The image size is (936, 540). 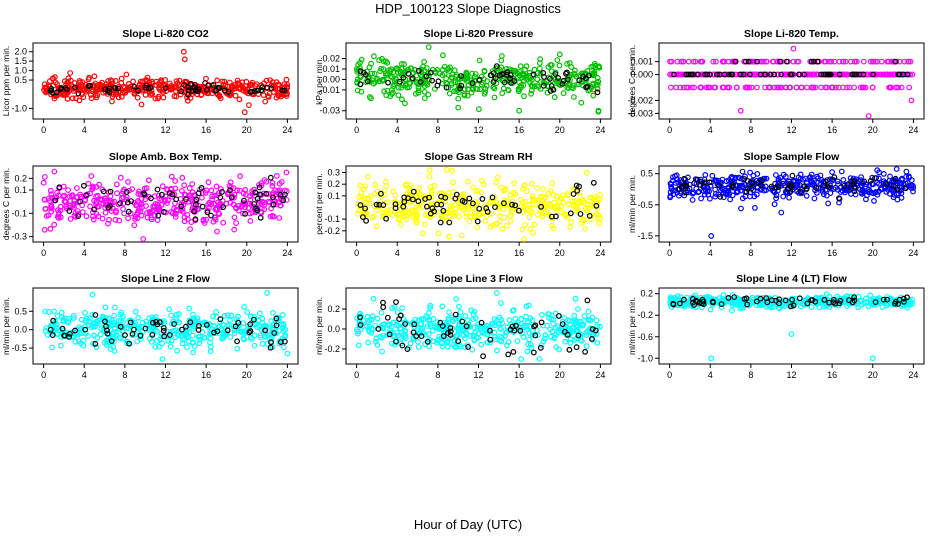 What do you see at coordinates (645, 315) in the screenshot?
I see `y-tick-label: -0.2` at bounding box center [645, 315].